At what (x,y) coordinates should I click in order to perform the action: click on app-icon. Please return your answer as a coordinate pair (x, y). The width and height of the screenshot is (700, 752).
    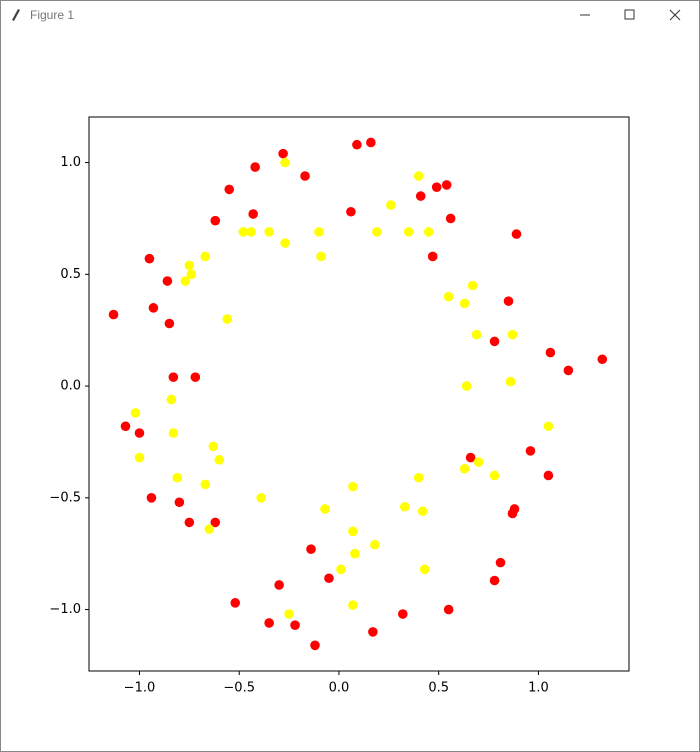
    Looking at the image, I should click on (16, 15).